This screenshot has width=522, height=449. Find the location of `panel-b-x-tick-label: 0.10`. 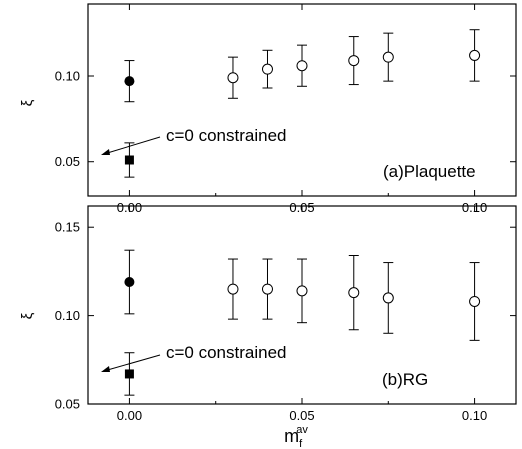

panel-b-x-tick-label: 0.10 is located at coordinates (474, 415).